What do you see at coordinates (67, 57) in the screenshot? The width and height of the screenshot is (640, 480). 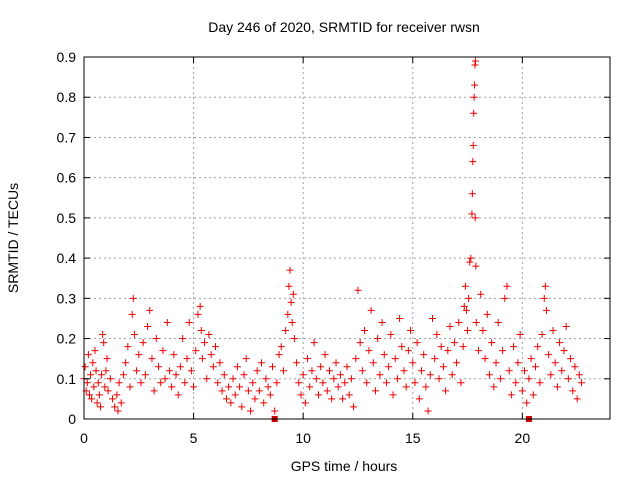 I see `y-tick-label: 0.9` at bounding box center [67, 57].